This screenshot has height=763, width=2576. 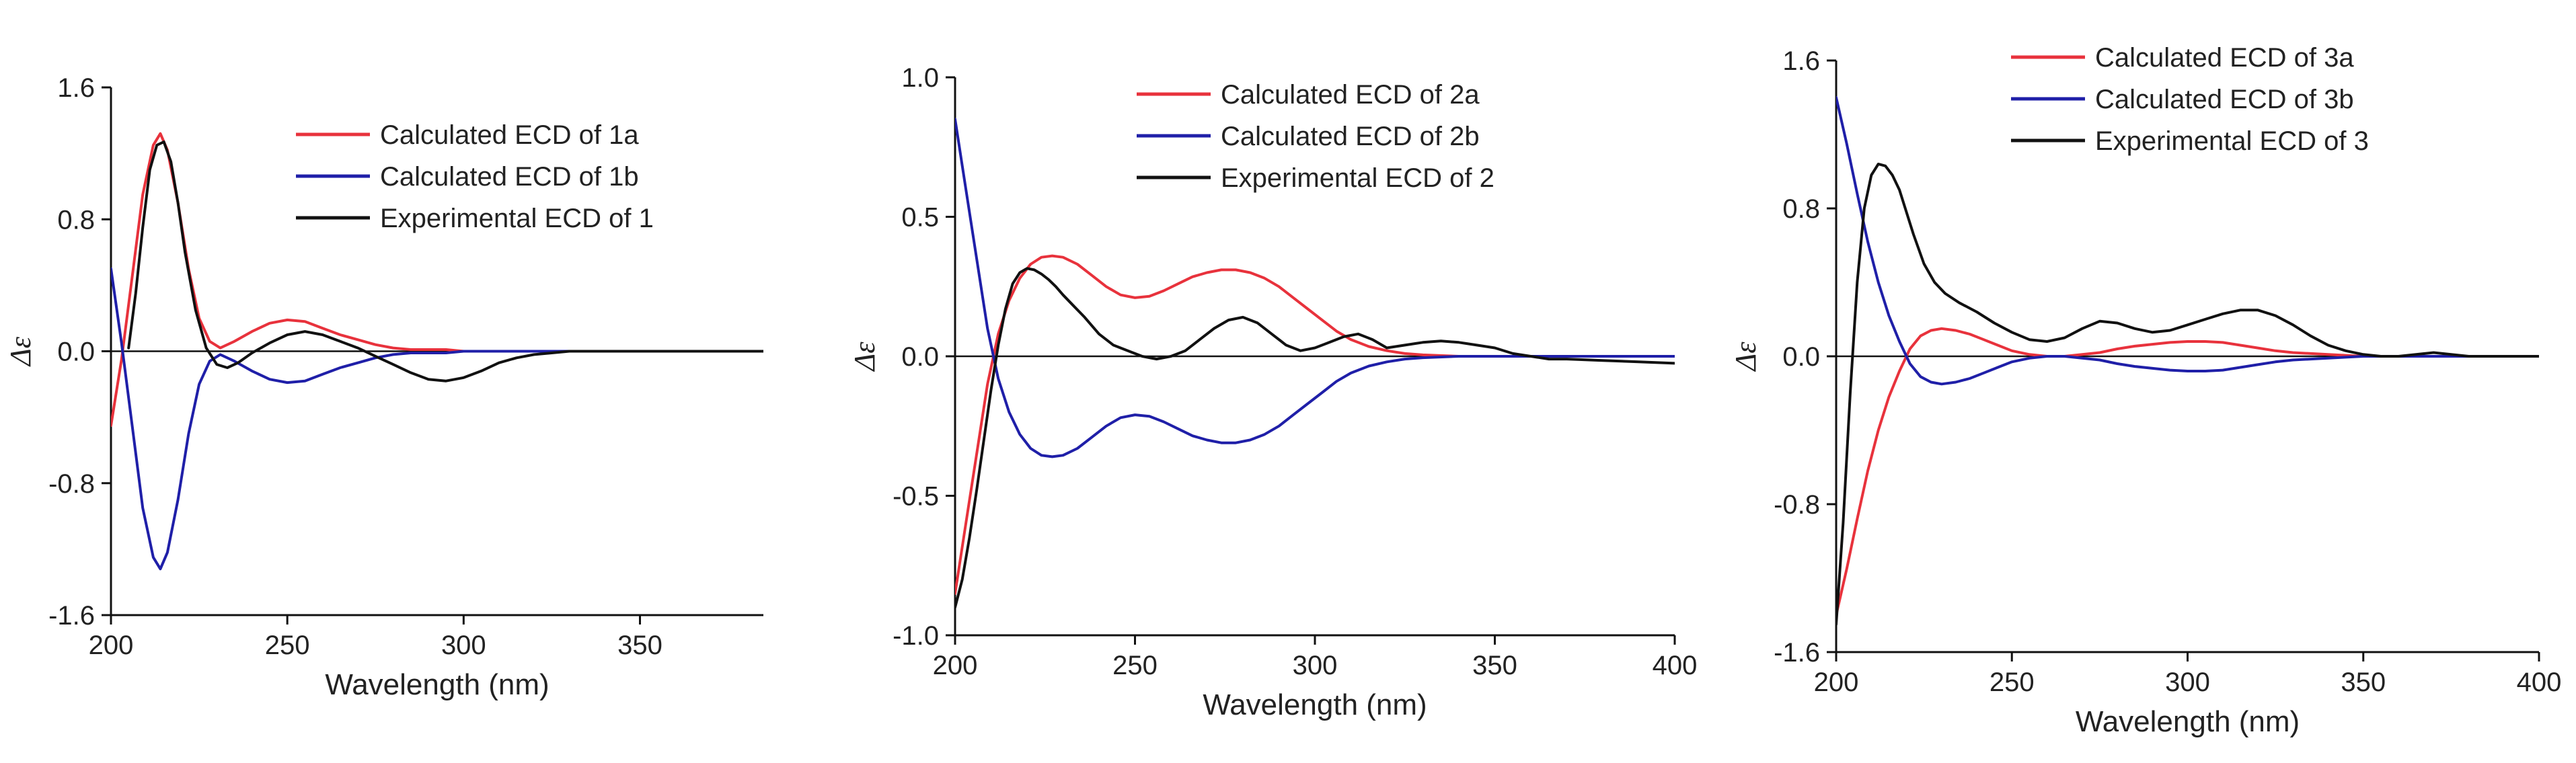 I want to click on legend-label: Calculated ECD of 2a, so click(x=1350, y=95).